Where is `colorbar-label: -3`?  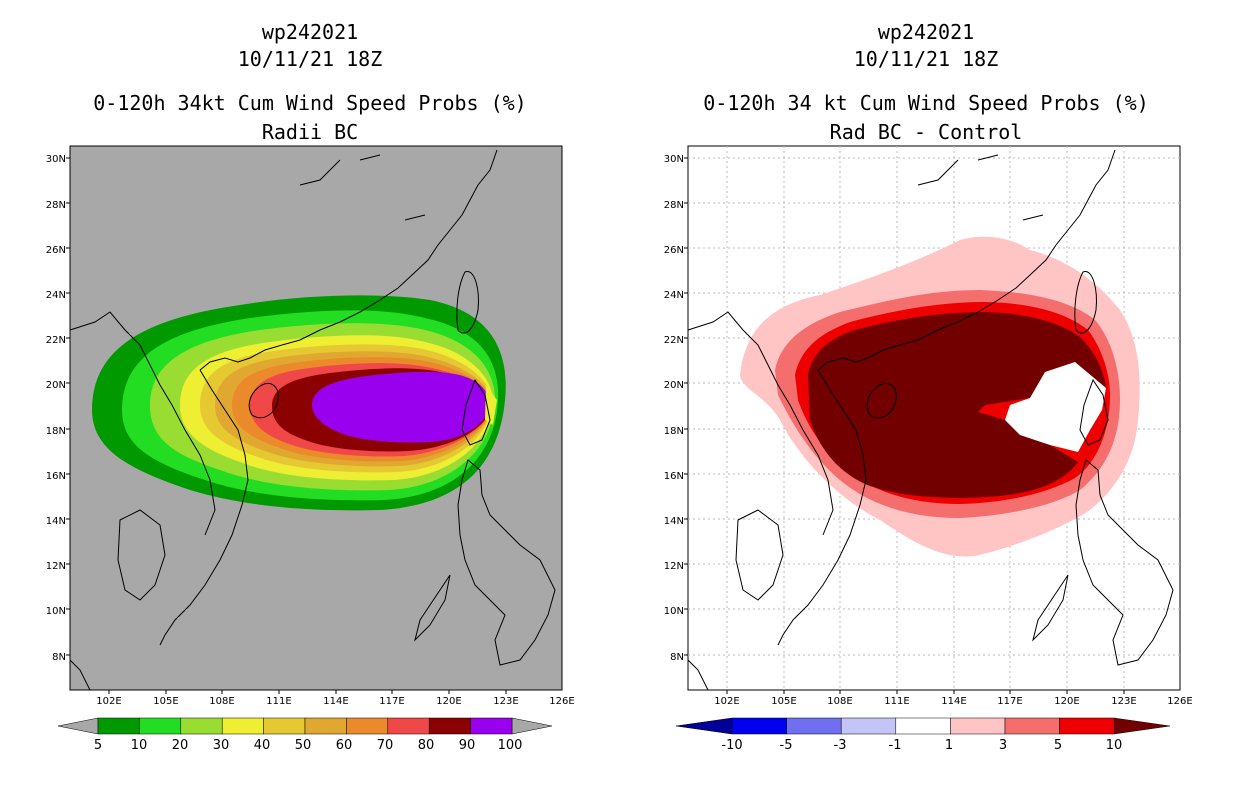
colorbar-label: -3 is located at coordinates (840, 745).